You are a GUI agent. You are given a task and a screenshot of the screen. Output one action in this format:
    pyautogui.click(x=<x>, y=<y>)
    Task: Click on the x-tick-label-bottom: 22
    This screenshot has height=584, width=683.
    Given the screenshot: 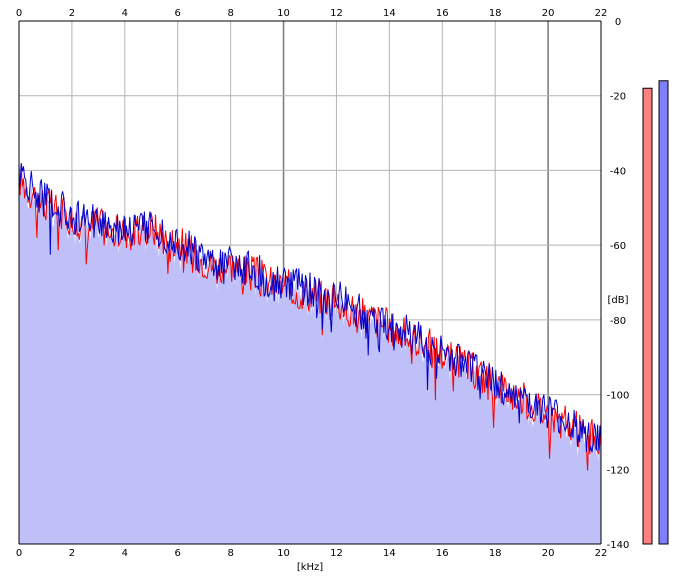 What is the action you would take?
    pyautogui.click(x=601, y=553)
    